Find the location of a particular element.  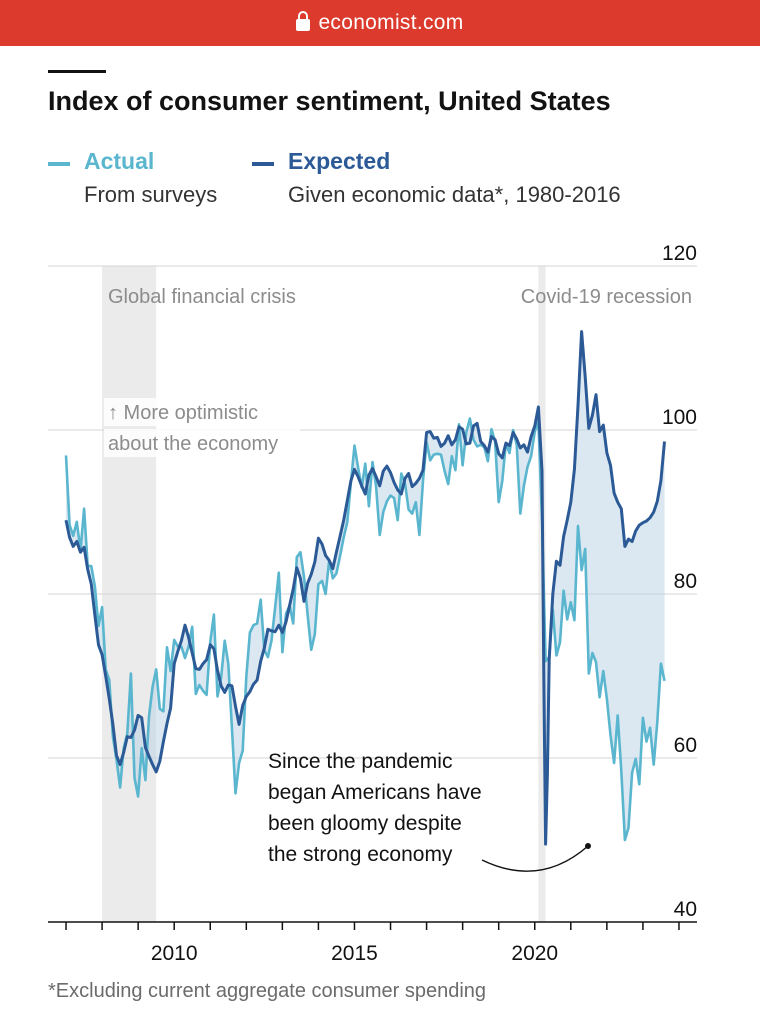

y-tick-label-40: 40 is located at coordinates (685, 909).